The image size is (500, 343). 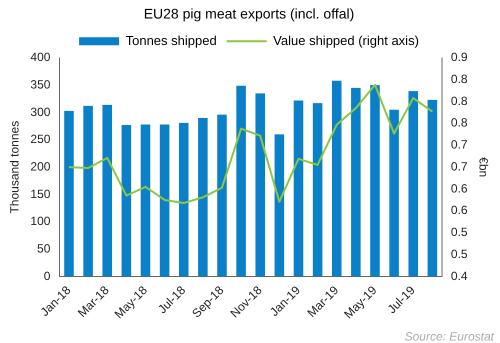 What do you see at coordinates (171, 40) in the screenshot?
I see `legend-label: Tonnes shipped` at bounding box center [171, 40].